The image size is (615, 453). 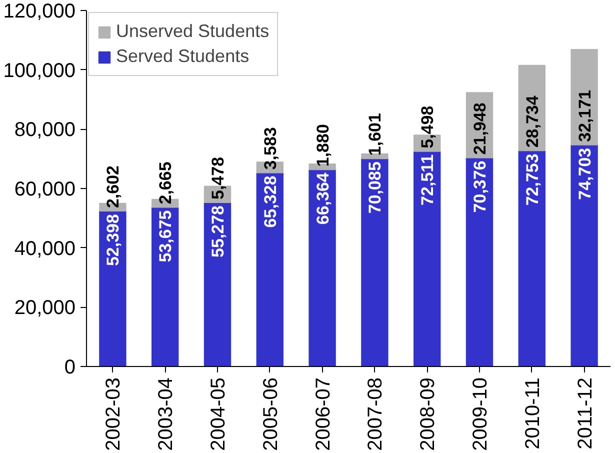 I want to click on legend-label: Served Students, so click(x=183, y=56).